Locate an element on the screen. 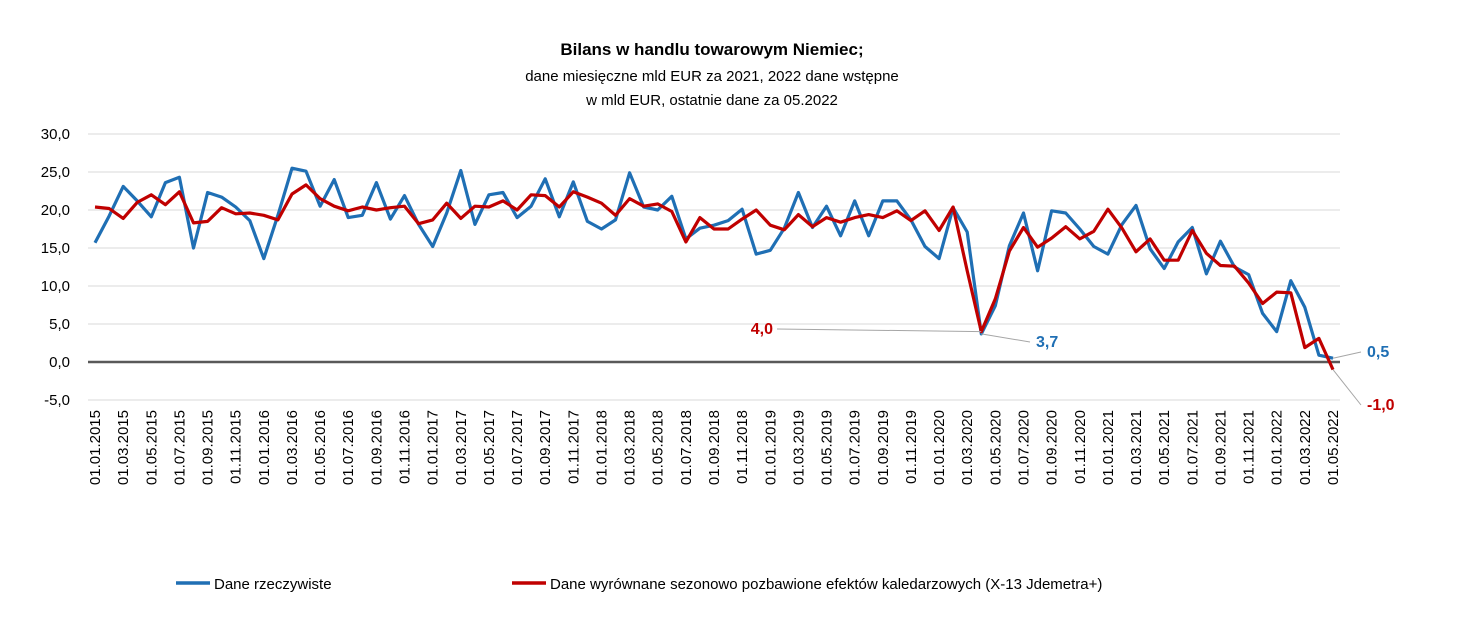 This screenshot has width=1474, height=617. annotations: 4,0 3,7 0,5 -1,0 is located at coordinates (1073, 367).